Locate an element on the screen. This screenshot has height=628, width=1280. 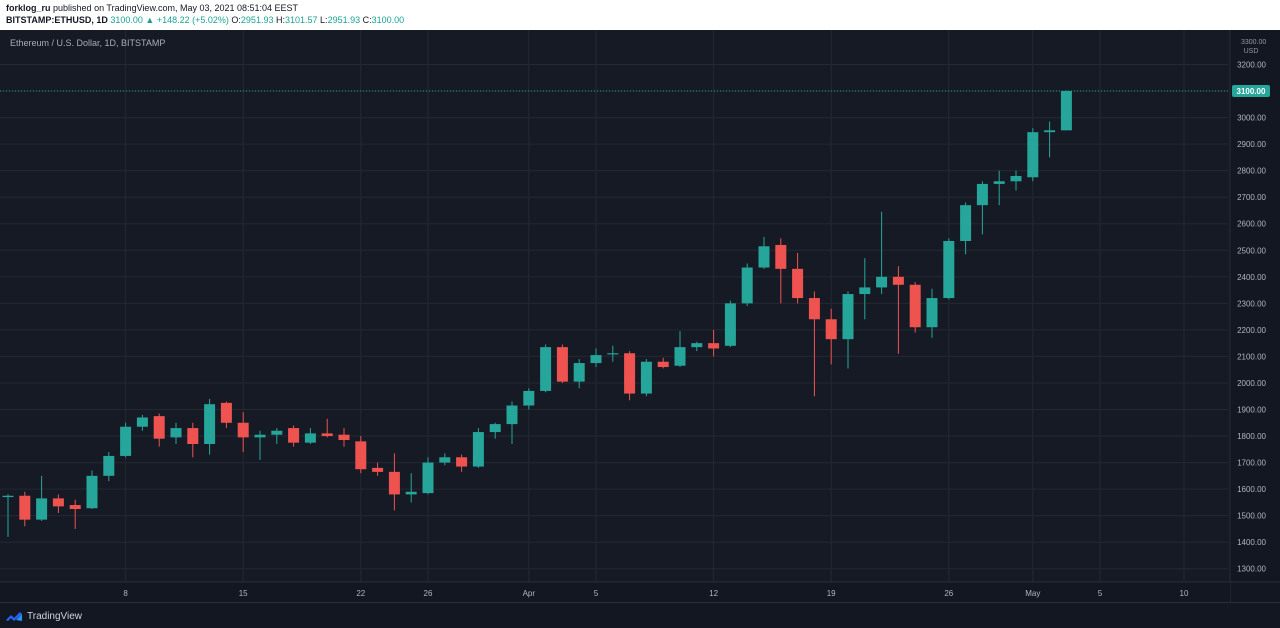
last-price-tag is located at coordinates (1251, 91).